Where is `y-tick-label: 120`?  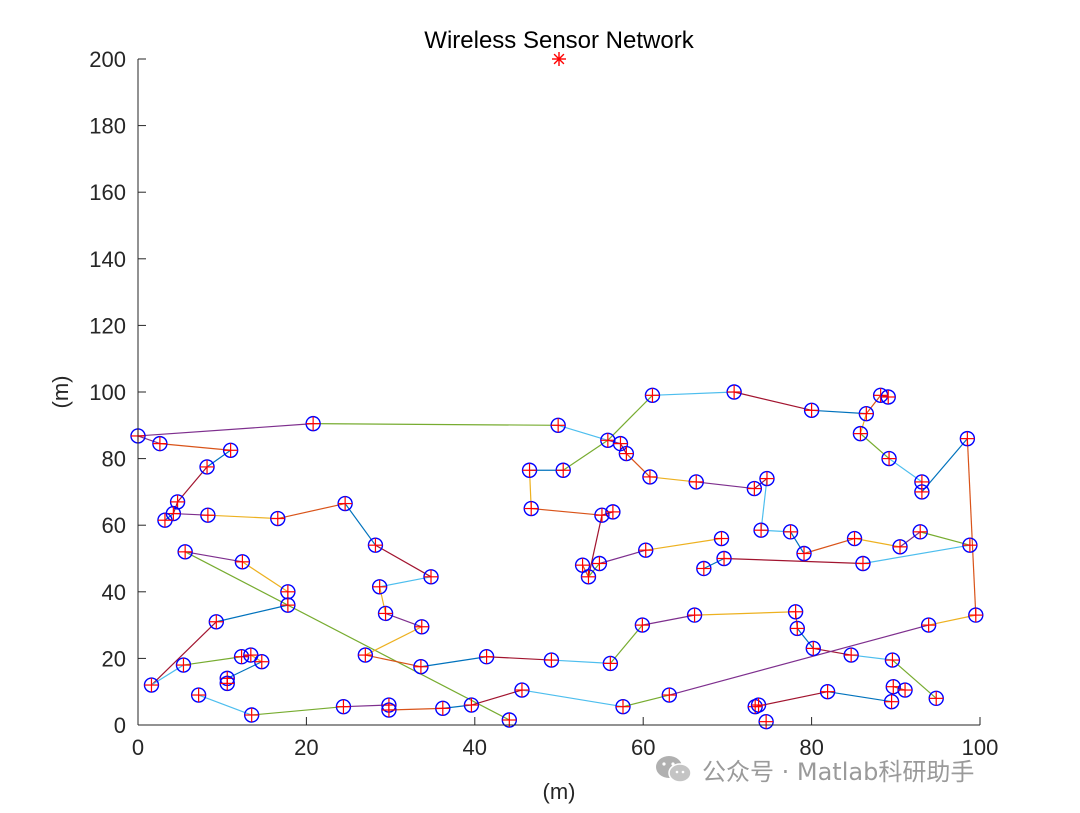 y-tick-label: 120 is located at coordinates (107, 325).